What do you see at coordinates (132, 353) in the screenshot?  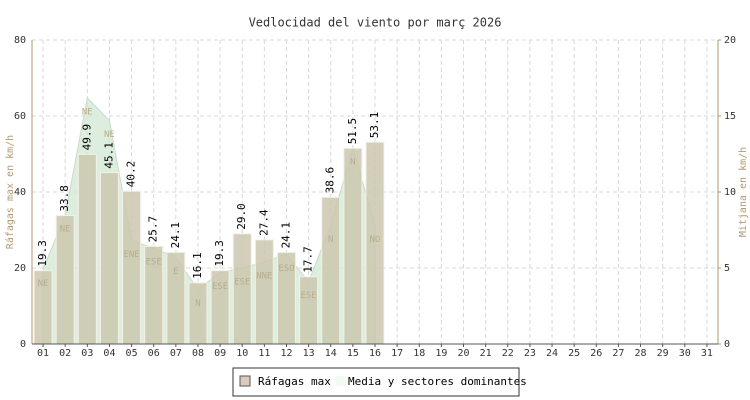 I see `x-tick-label: 05` at bounding box center [132, 353].